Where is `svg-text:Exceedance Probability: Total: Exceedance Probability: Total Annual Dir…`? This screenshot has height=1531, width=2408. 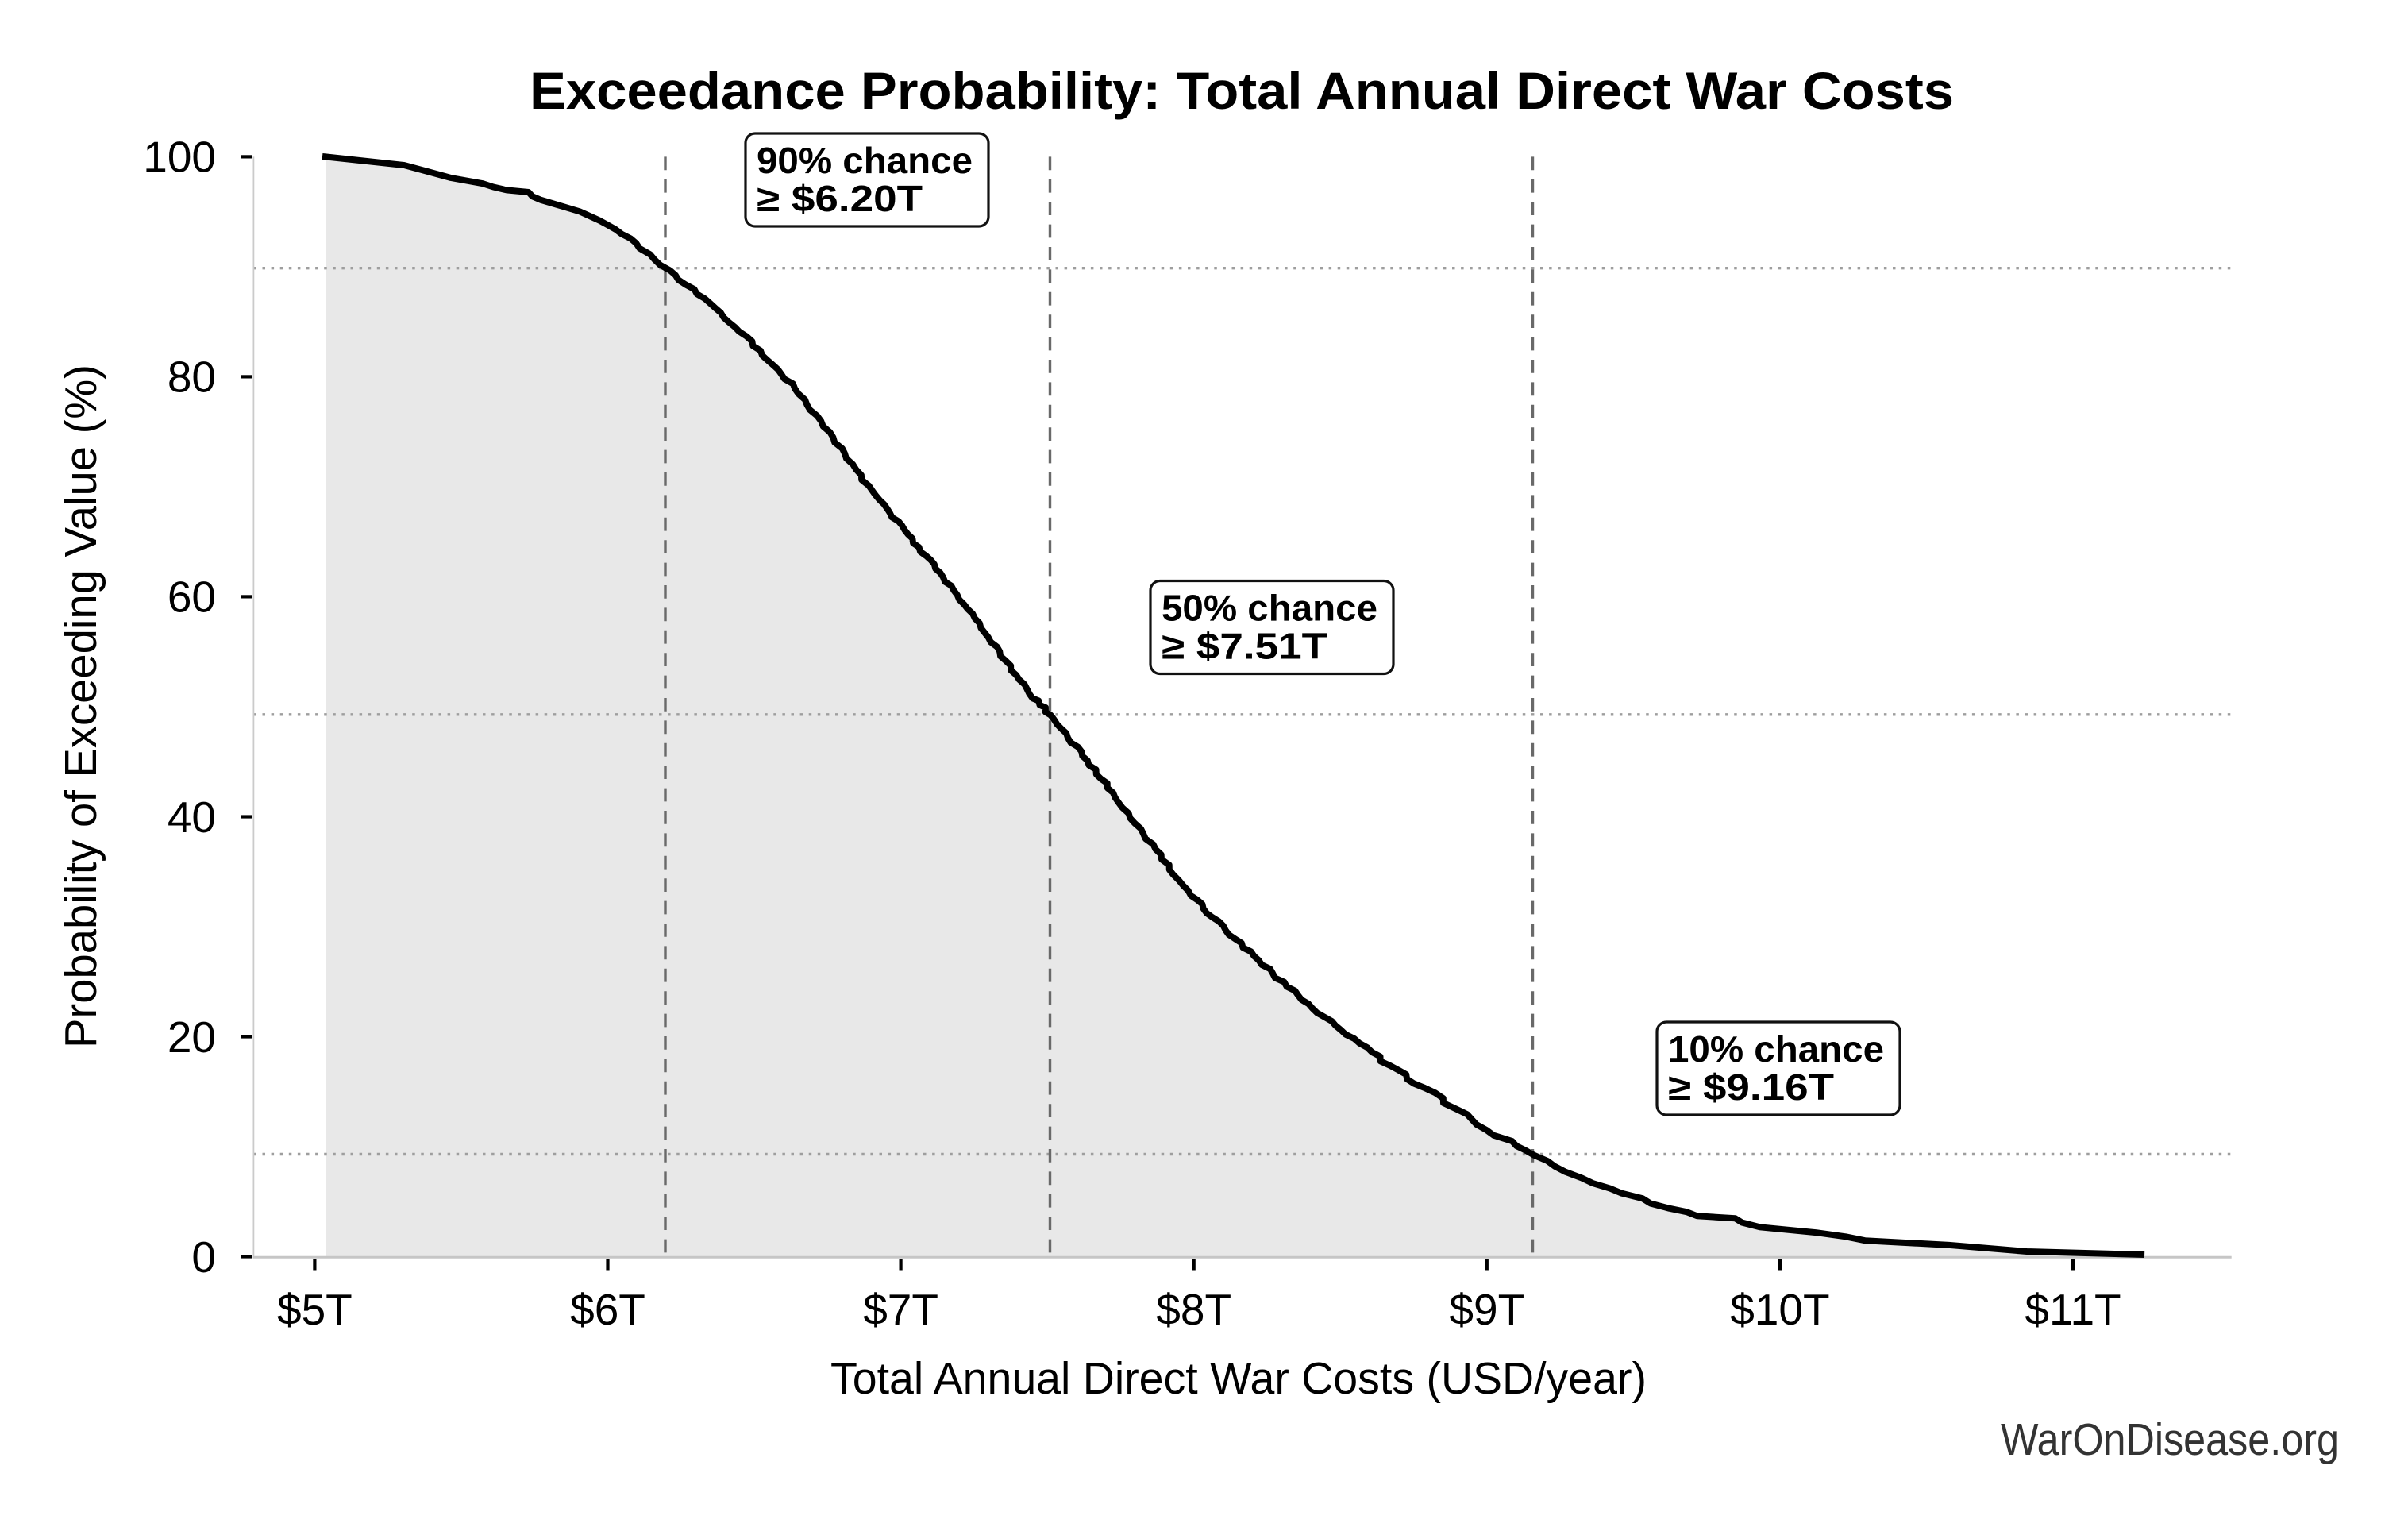 svg-text:Exceedance Probability: Total: Exceedance Probability: Total Annual Dir… is located at coordinates (1242, 90).